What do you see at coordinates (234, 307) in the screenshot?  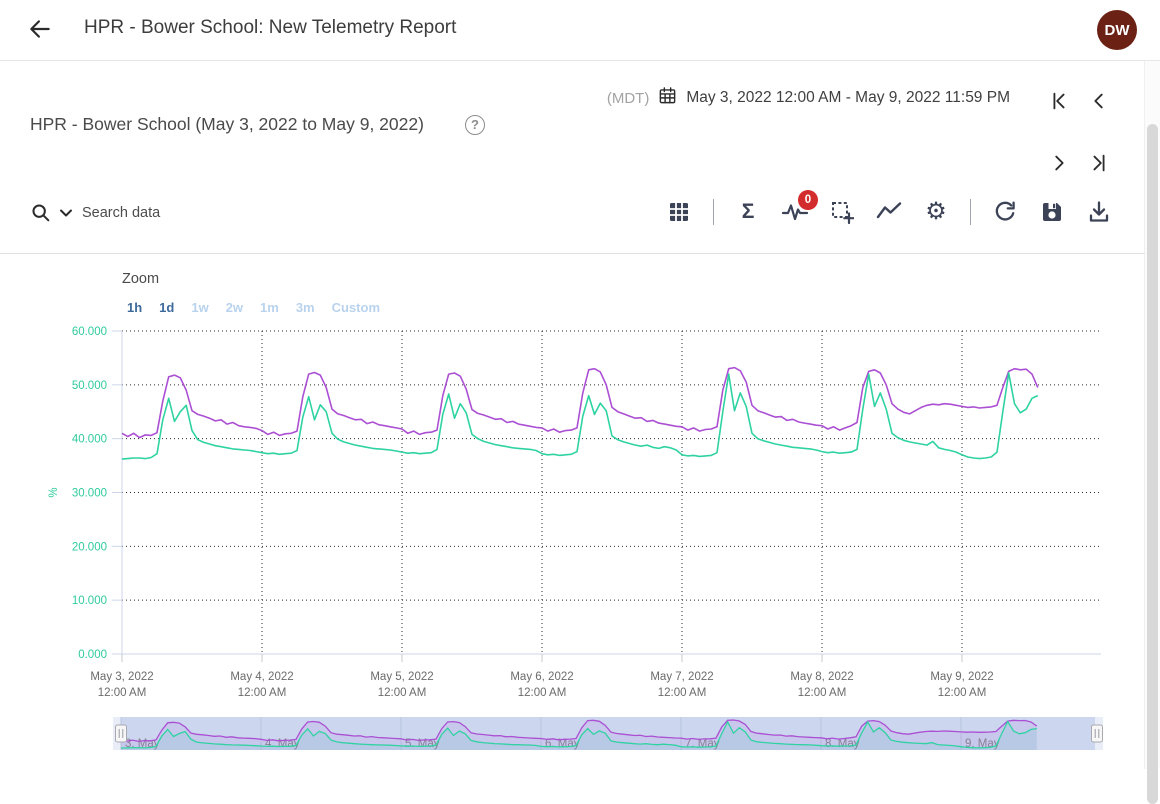 I see `zoom-option-2w: 2w` at bounding box center [234, 307].